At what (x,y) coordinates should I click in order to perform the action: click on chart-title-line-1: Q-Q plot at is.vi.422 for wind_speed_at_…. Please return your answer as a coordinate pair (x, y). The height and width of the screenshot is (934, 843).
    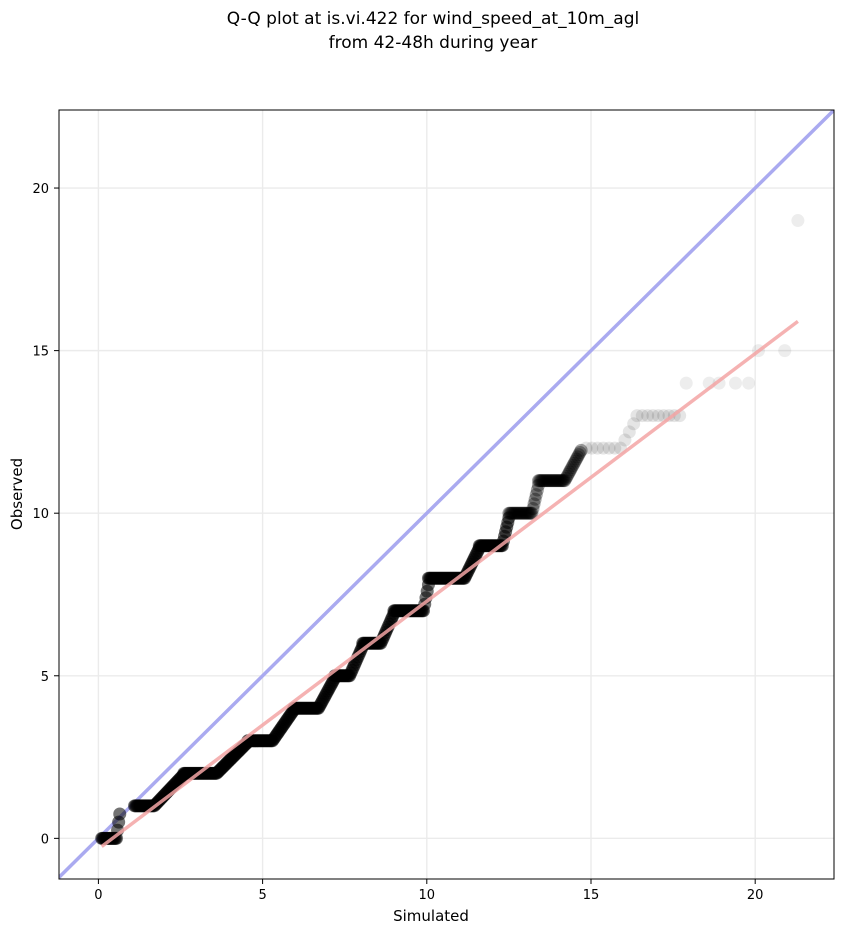
    Looking at the image, I should click on (433, 19).